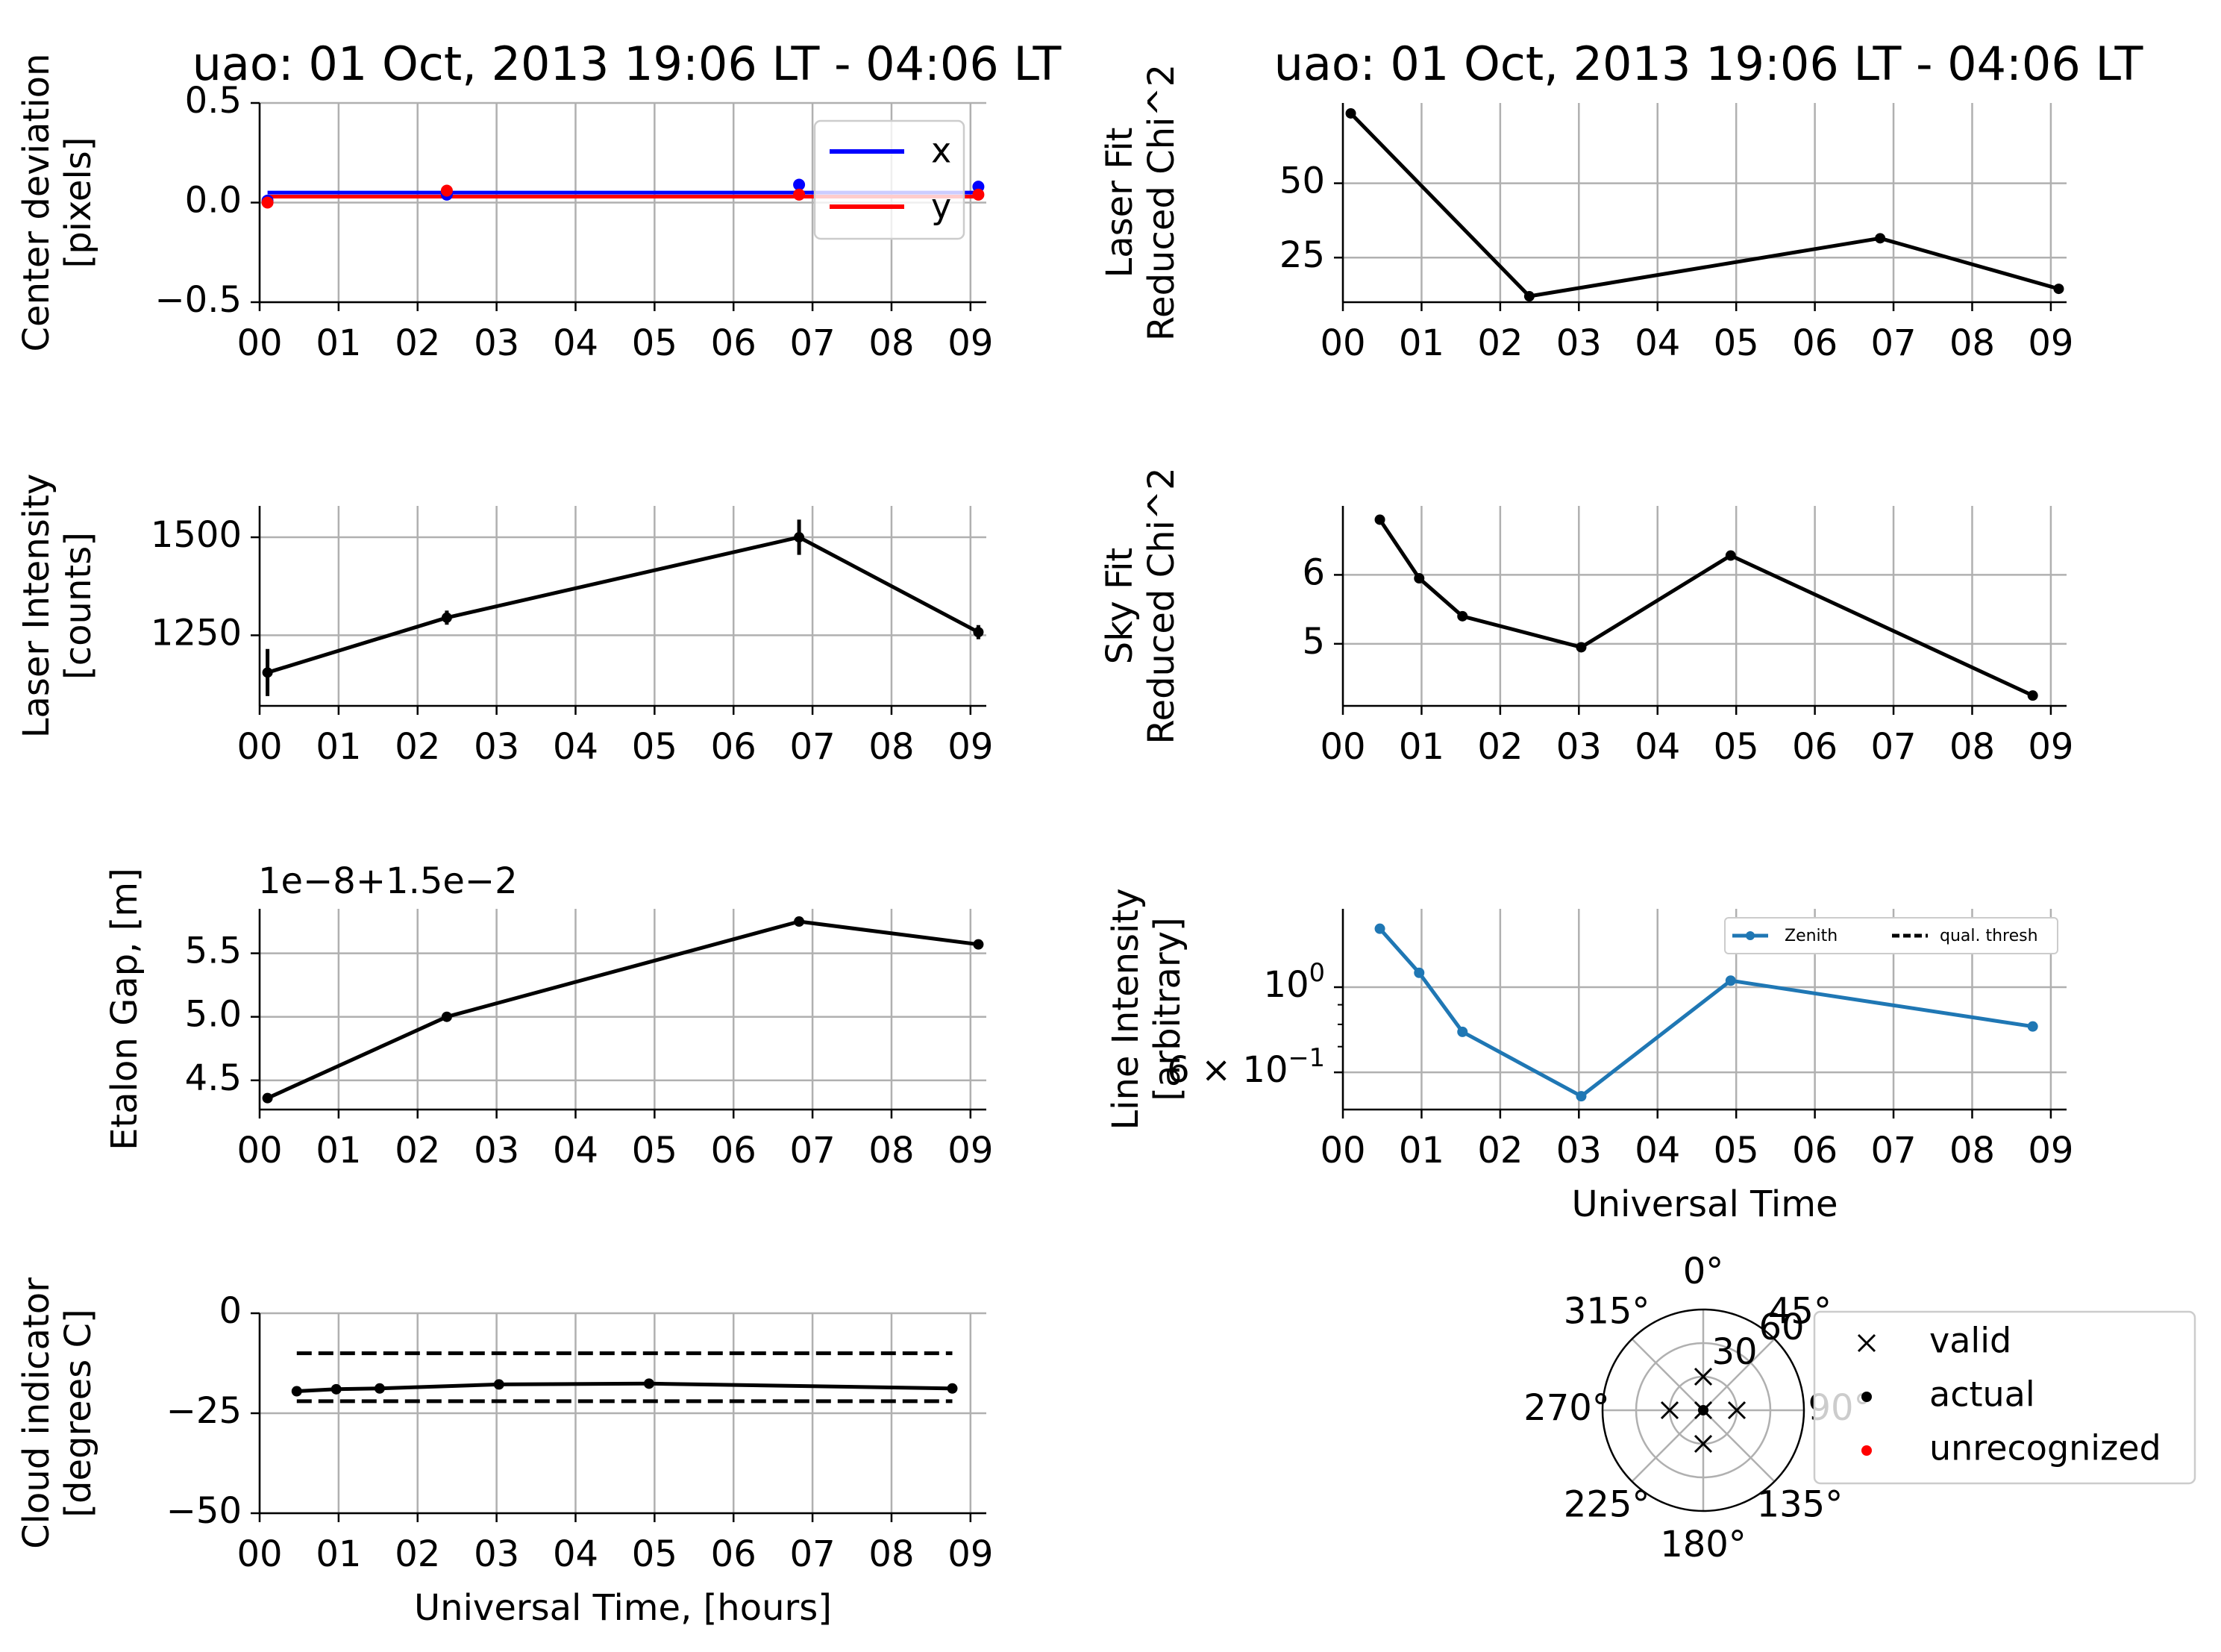 This screenshot has height=1652, width=2221. I want to click on offset-text: 1e−8+1.5e−2, so click(388, 881).